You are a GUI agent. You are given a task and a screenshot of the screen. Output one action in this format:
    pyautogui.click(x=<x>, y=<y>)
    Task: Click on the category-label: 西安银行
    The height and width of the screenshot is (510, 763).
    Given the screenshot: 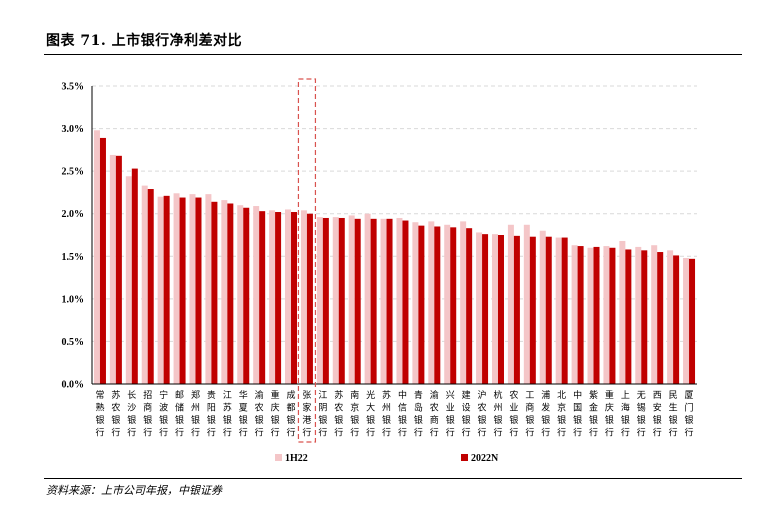 What is the action you would take?
    pyautogui.click(x=657, y=414)
    